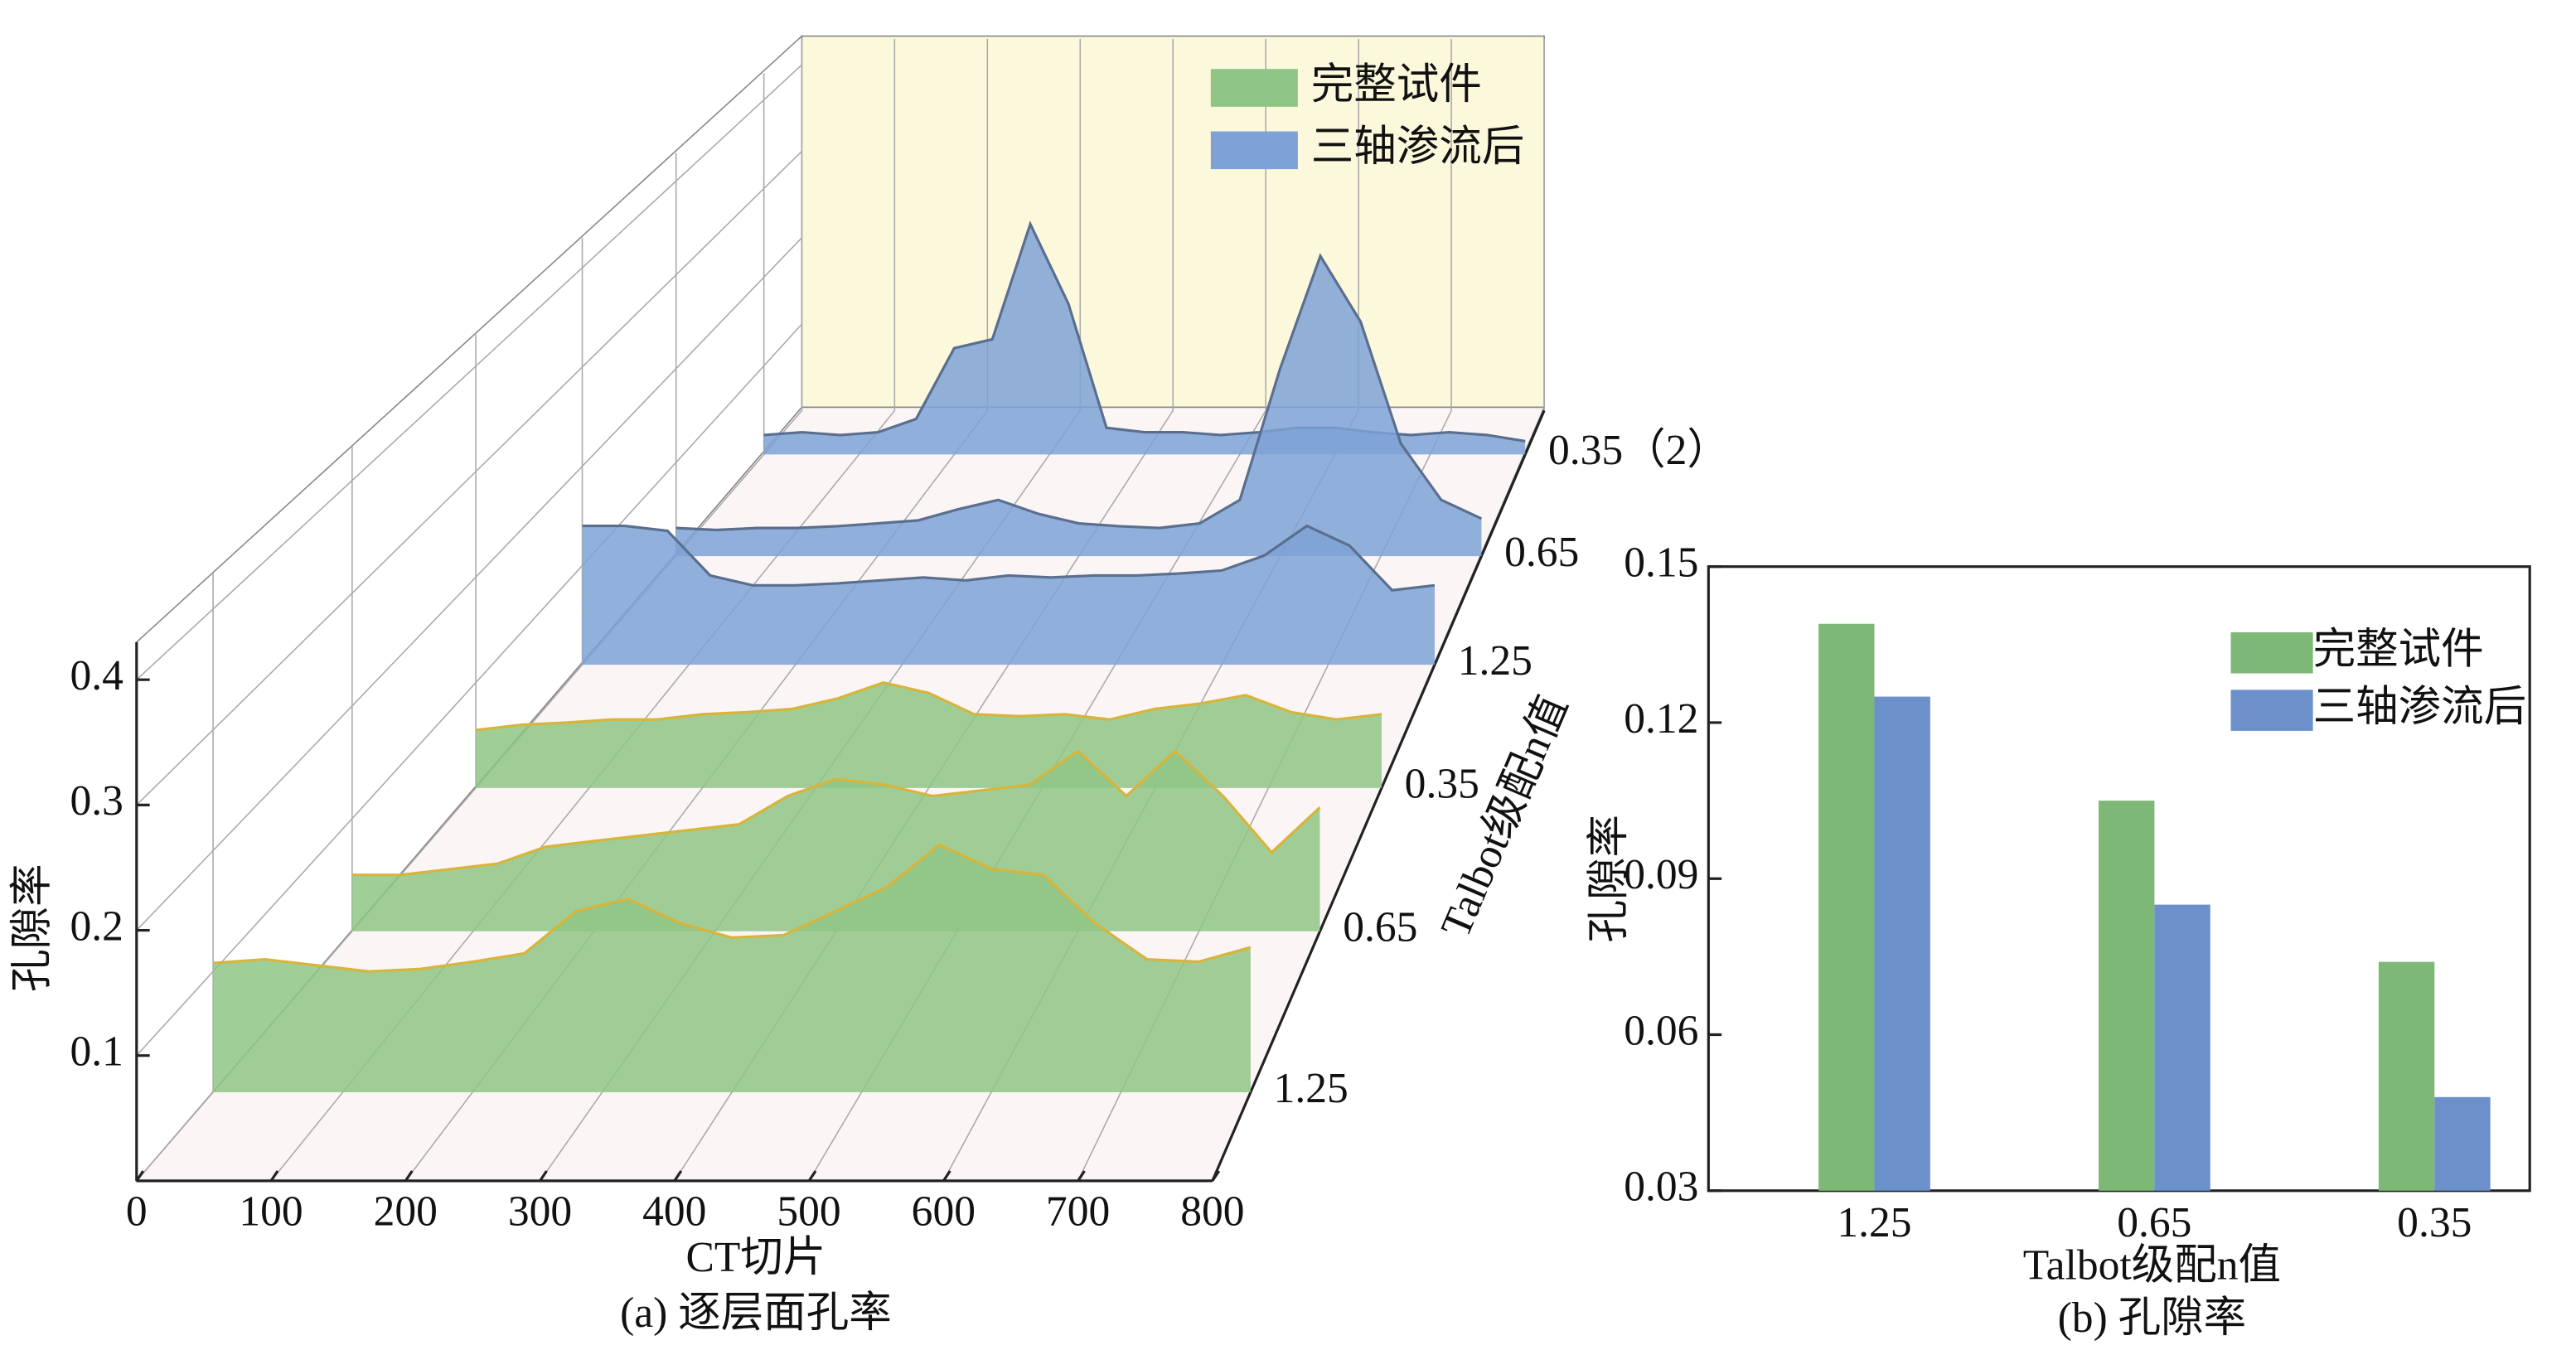 The image size is (2576, 1350). I want to click on y-tick-label: 0.2, so click(96, 926).